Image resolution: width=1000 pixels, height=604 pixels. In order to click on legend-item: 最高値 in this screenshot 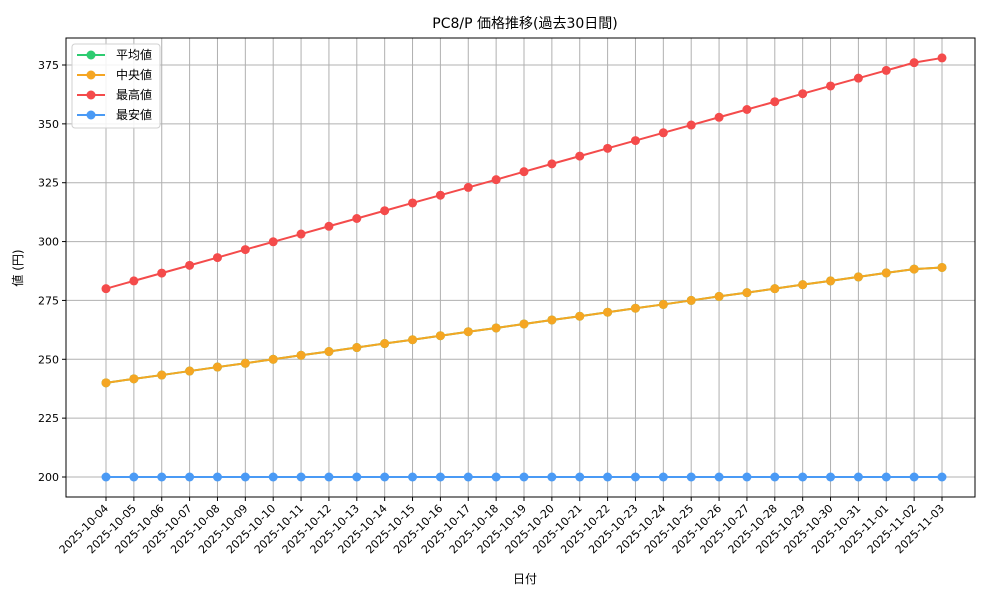, I will do `click(114, 94)`.